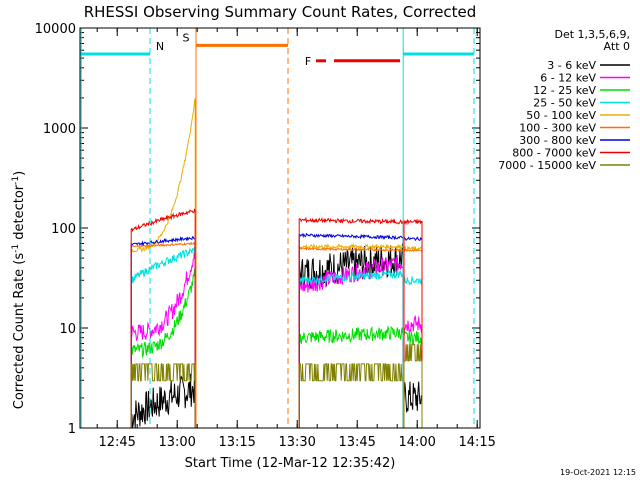 This screenshot has width=640, height=480. Describe the element at coordinates (554, 153) in the screenshot. I see `legend-label: 800 - 7000 keV` at that location.